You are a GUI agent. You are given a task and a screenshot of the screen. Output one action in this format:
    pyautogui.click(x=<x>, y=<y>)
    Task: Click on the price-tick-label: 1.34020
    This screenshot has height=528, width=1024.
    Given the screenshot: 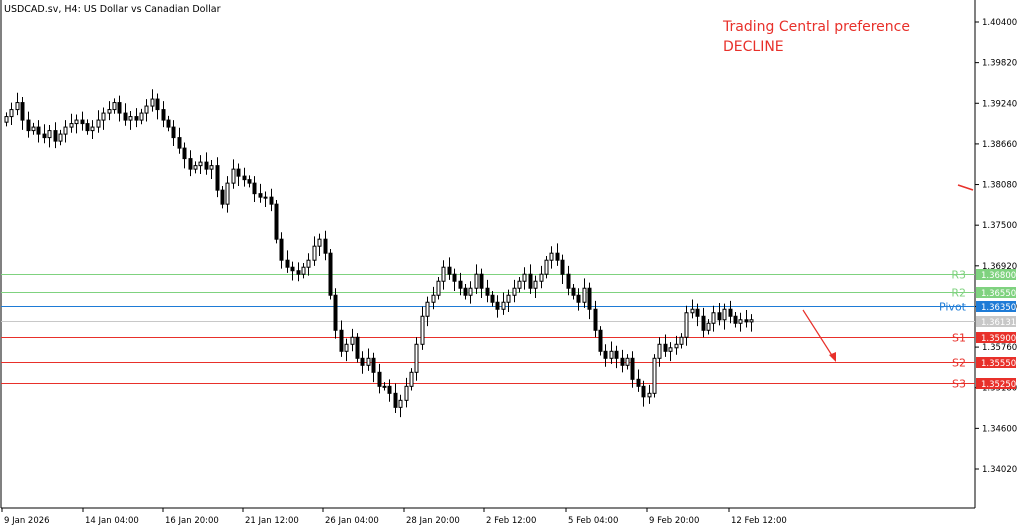 What is the action you would take?
    pyautogui.click(x=999, y=470)
    